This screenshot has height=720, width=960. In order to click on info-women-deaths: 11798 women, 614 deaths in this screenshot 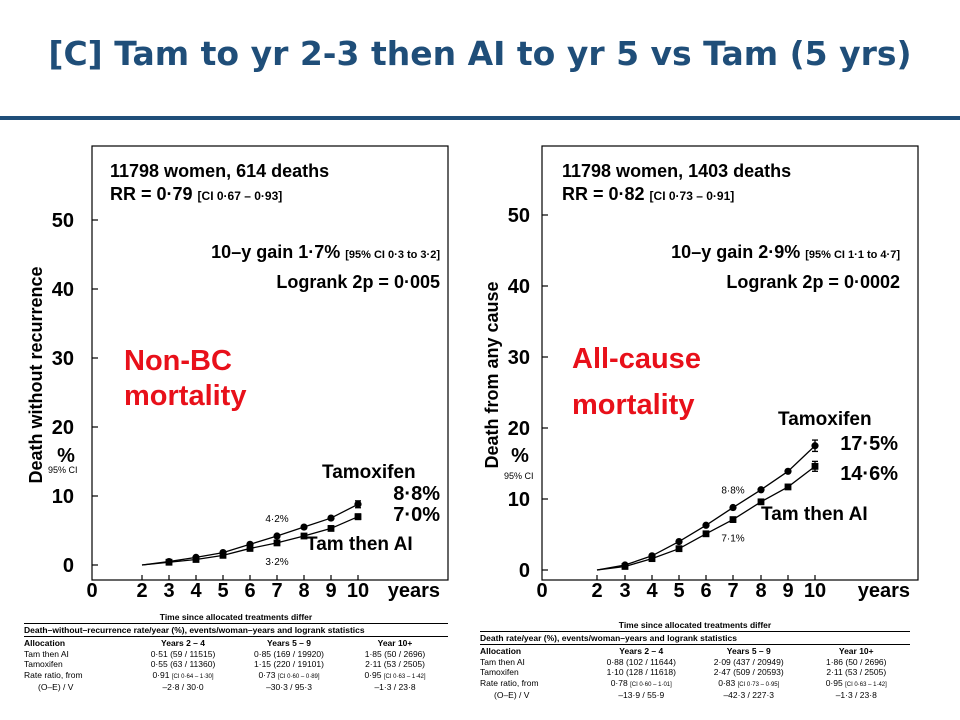, I will do `click(219, 171)`.